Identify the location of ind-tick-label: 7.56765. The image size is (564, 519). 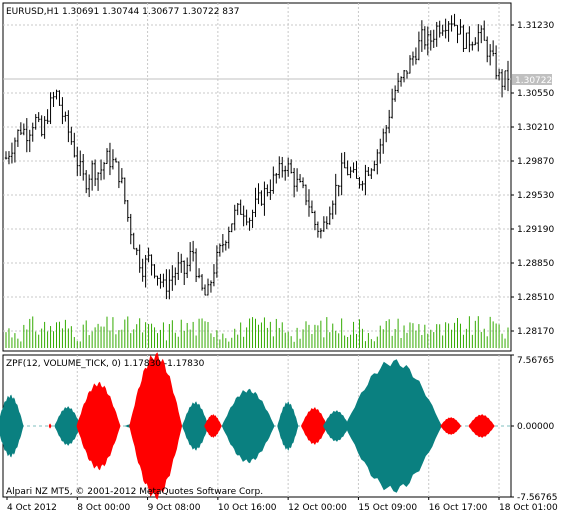
(535, 361).